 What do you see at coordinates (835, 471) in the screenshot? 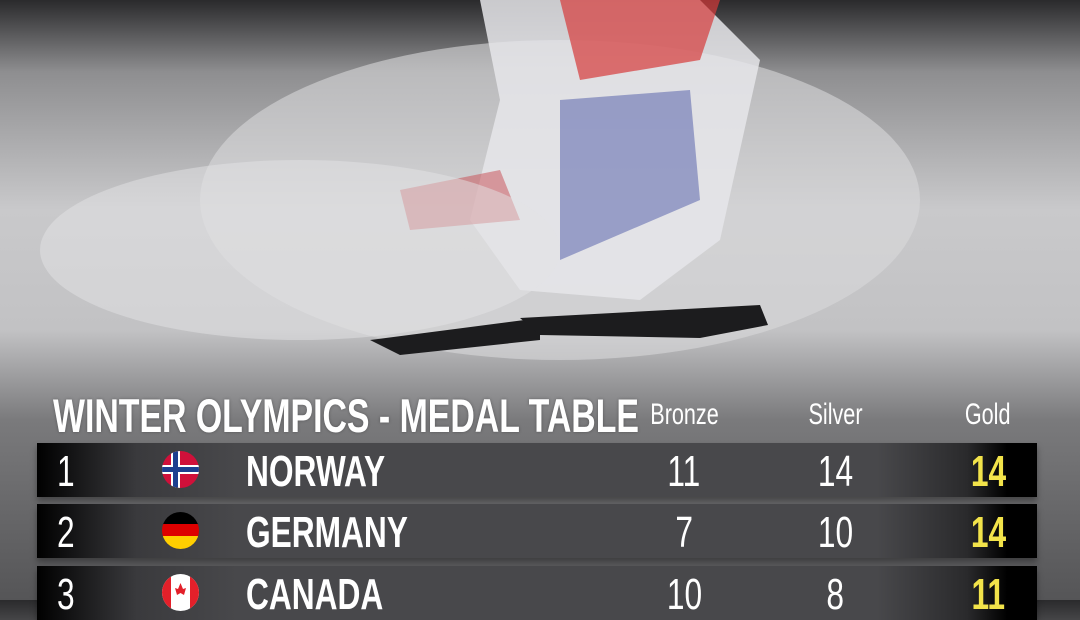
I see `silver-count: 14` at bounding box center [835, 471].